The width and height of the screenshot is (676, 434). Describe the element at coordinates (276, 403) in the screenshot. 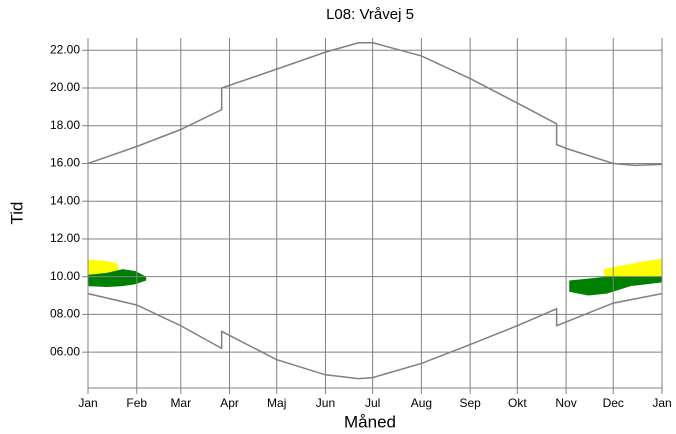

I see `x-tick-label: Maj` at that location.